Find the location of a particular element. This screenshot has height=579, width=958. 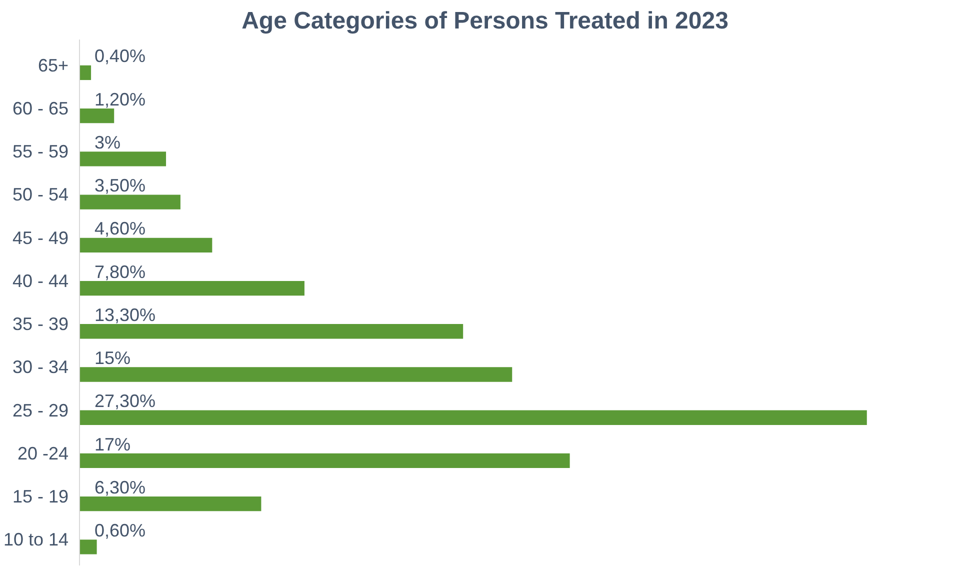

y-tick-label: 55 - 59 is located at coordinates (40, 152).